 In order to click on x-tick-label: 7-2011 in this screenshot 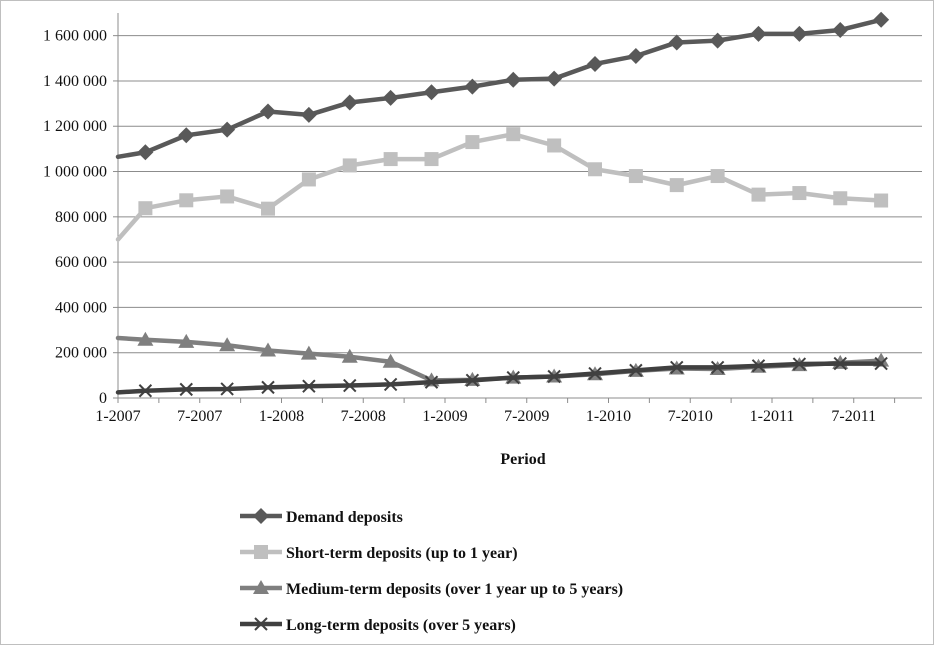, I will do `click(853, 416)`.